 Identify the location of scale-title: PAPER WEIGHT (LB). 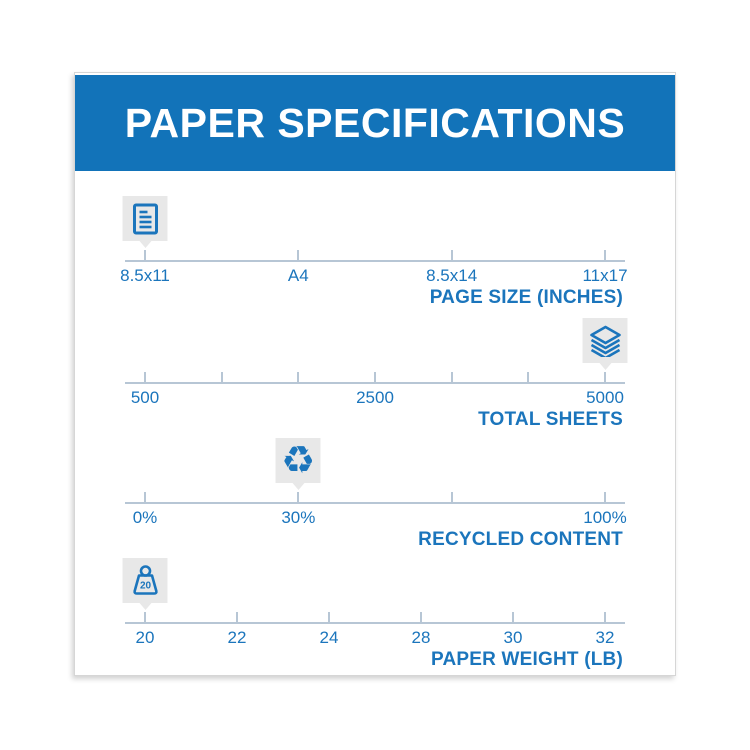
(527, 659).